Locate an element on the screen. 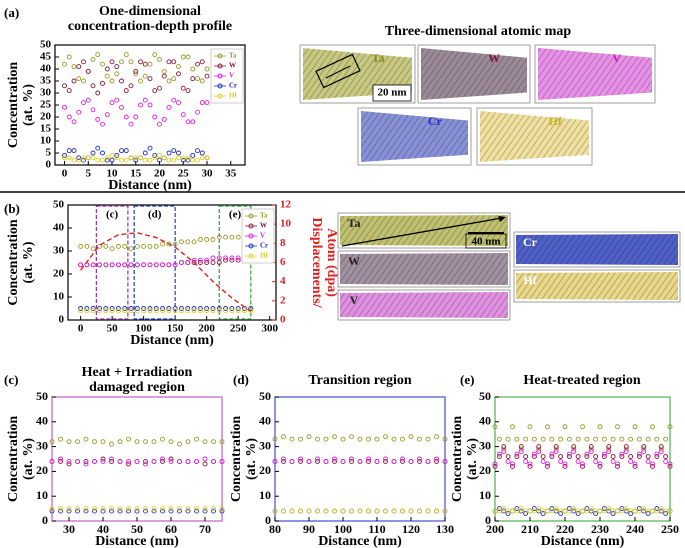  y-tick-label: 0 is located at coordinates (62, 320).